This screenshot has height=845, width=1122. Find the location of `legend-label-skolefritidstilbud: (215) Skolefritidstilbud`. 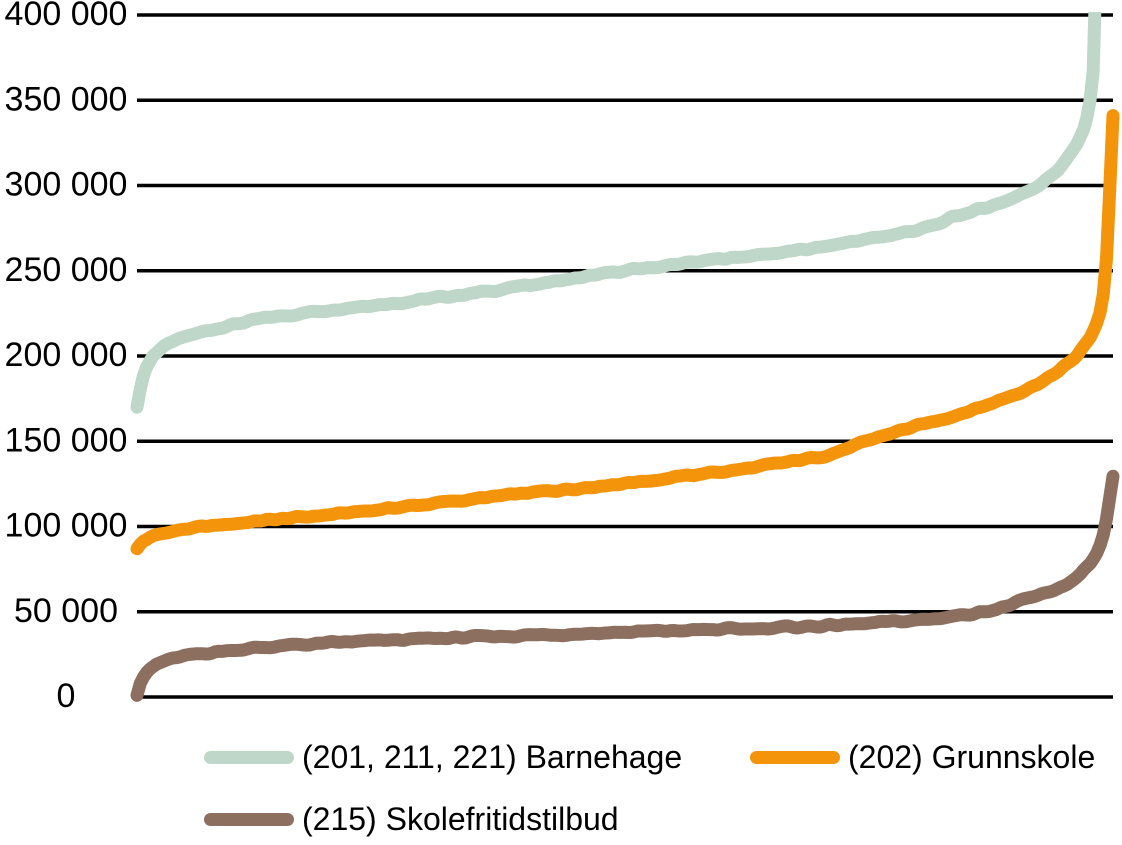

legend-label-skolefritidstilbud: (215) Skolefritidstilbud is located at coordinates (460, 819).